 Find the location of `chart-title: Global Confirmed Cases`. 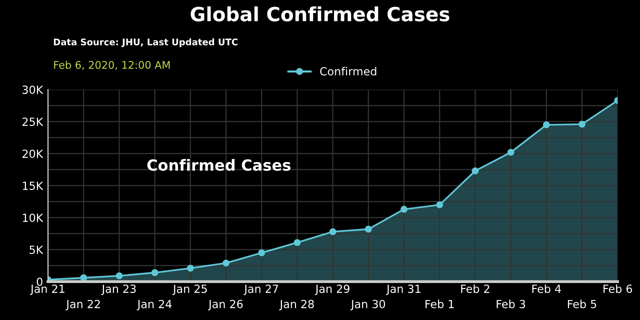

chart-title: Global Confirmed Cases is located at coordinates (320, 14).